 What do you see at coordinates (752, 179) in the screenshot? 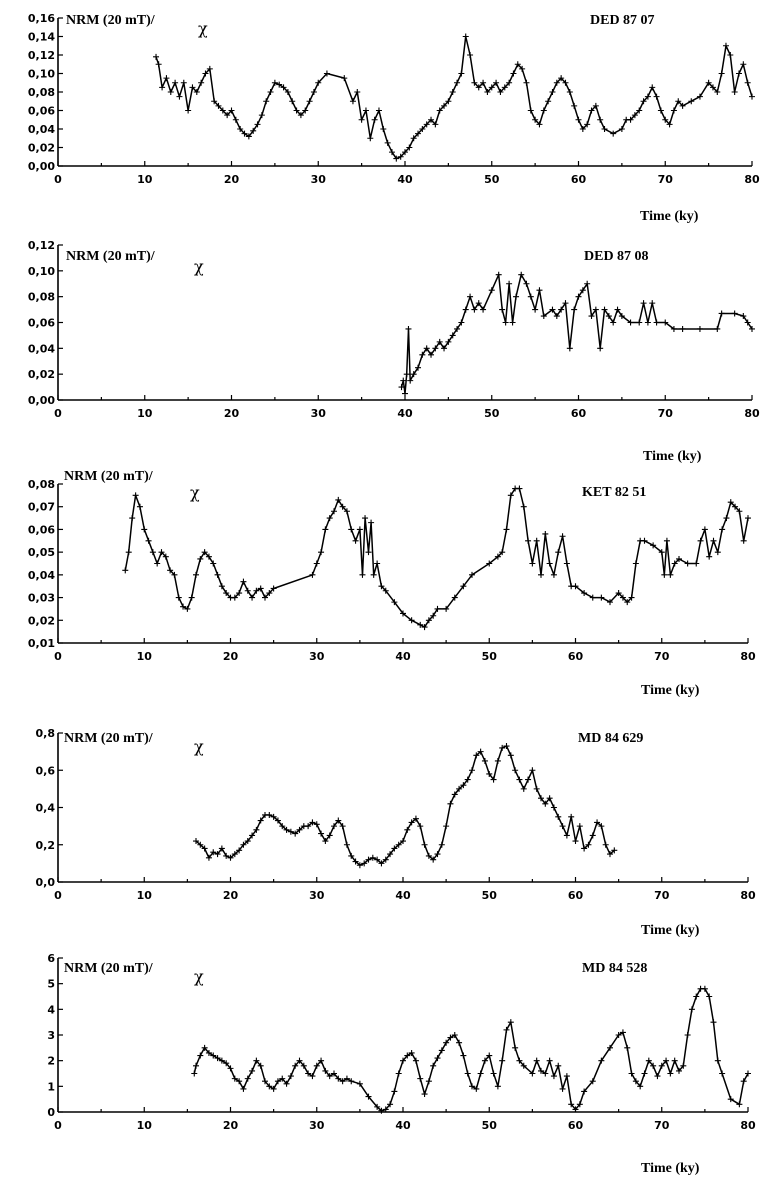
I see `x-tick-label: 80` at bounding box center [752, 179].